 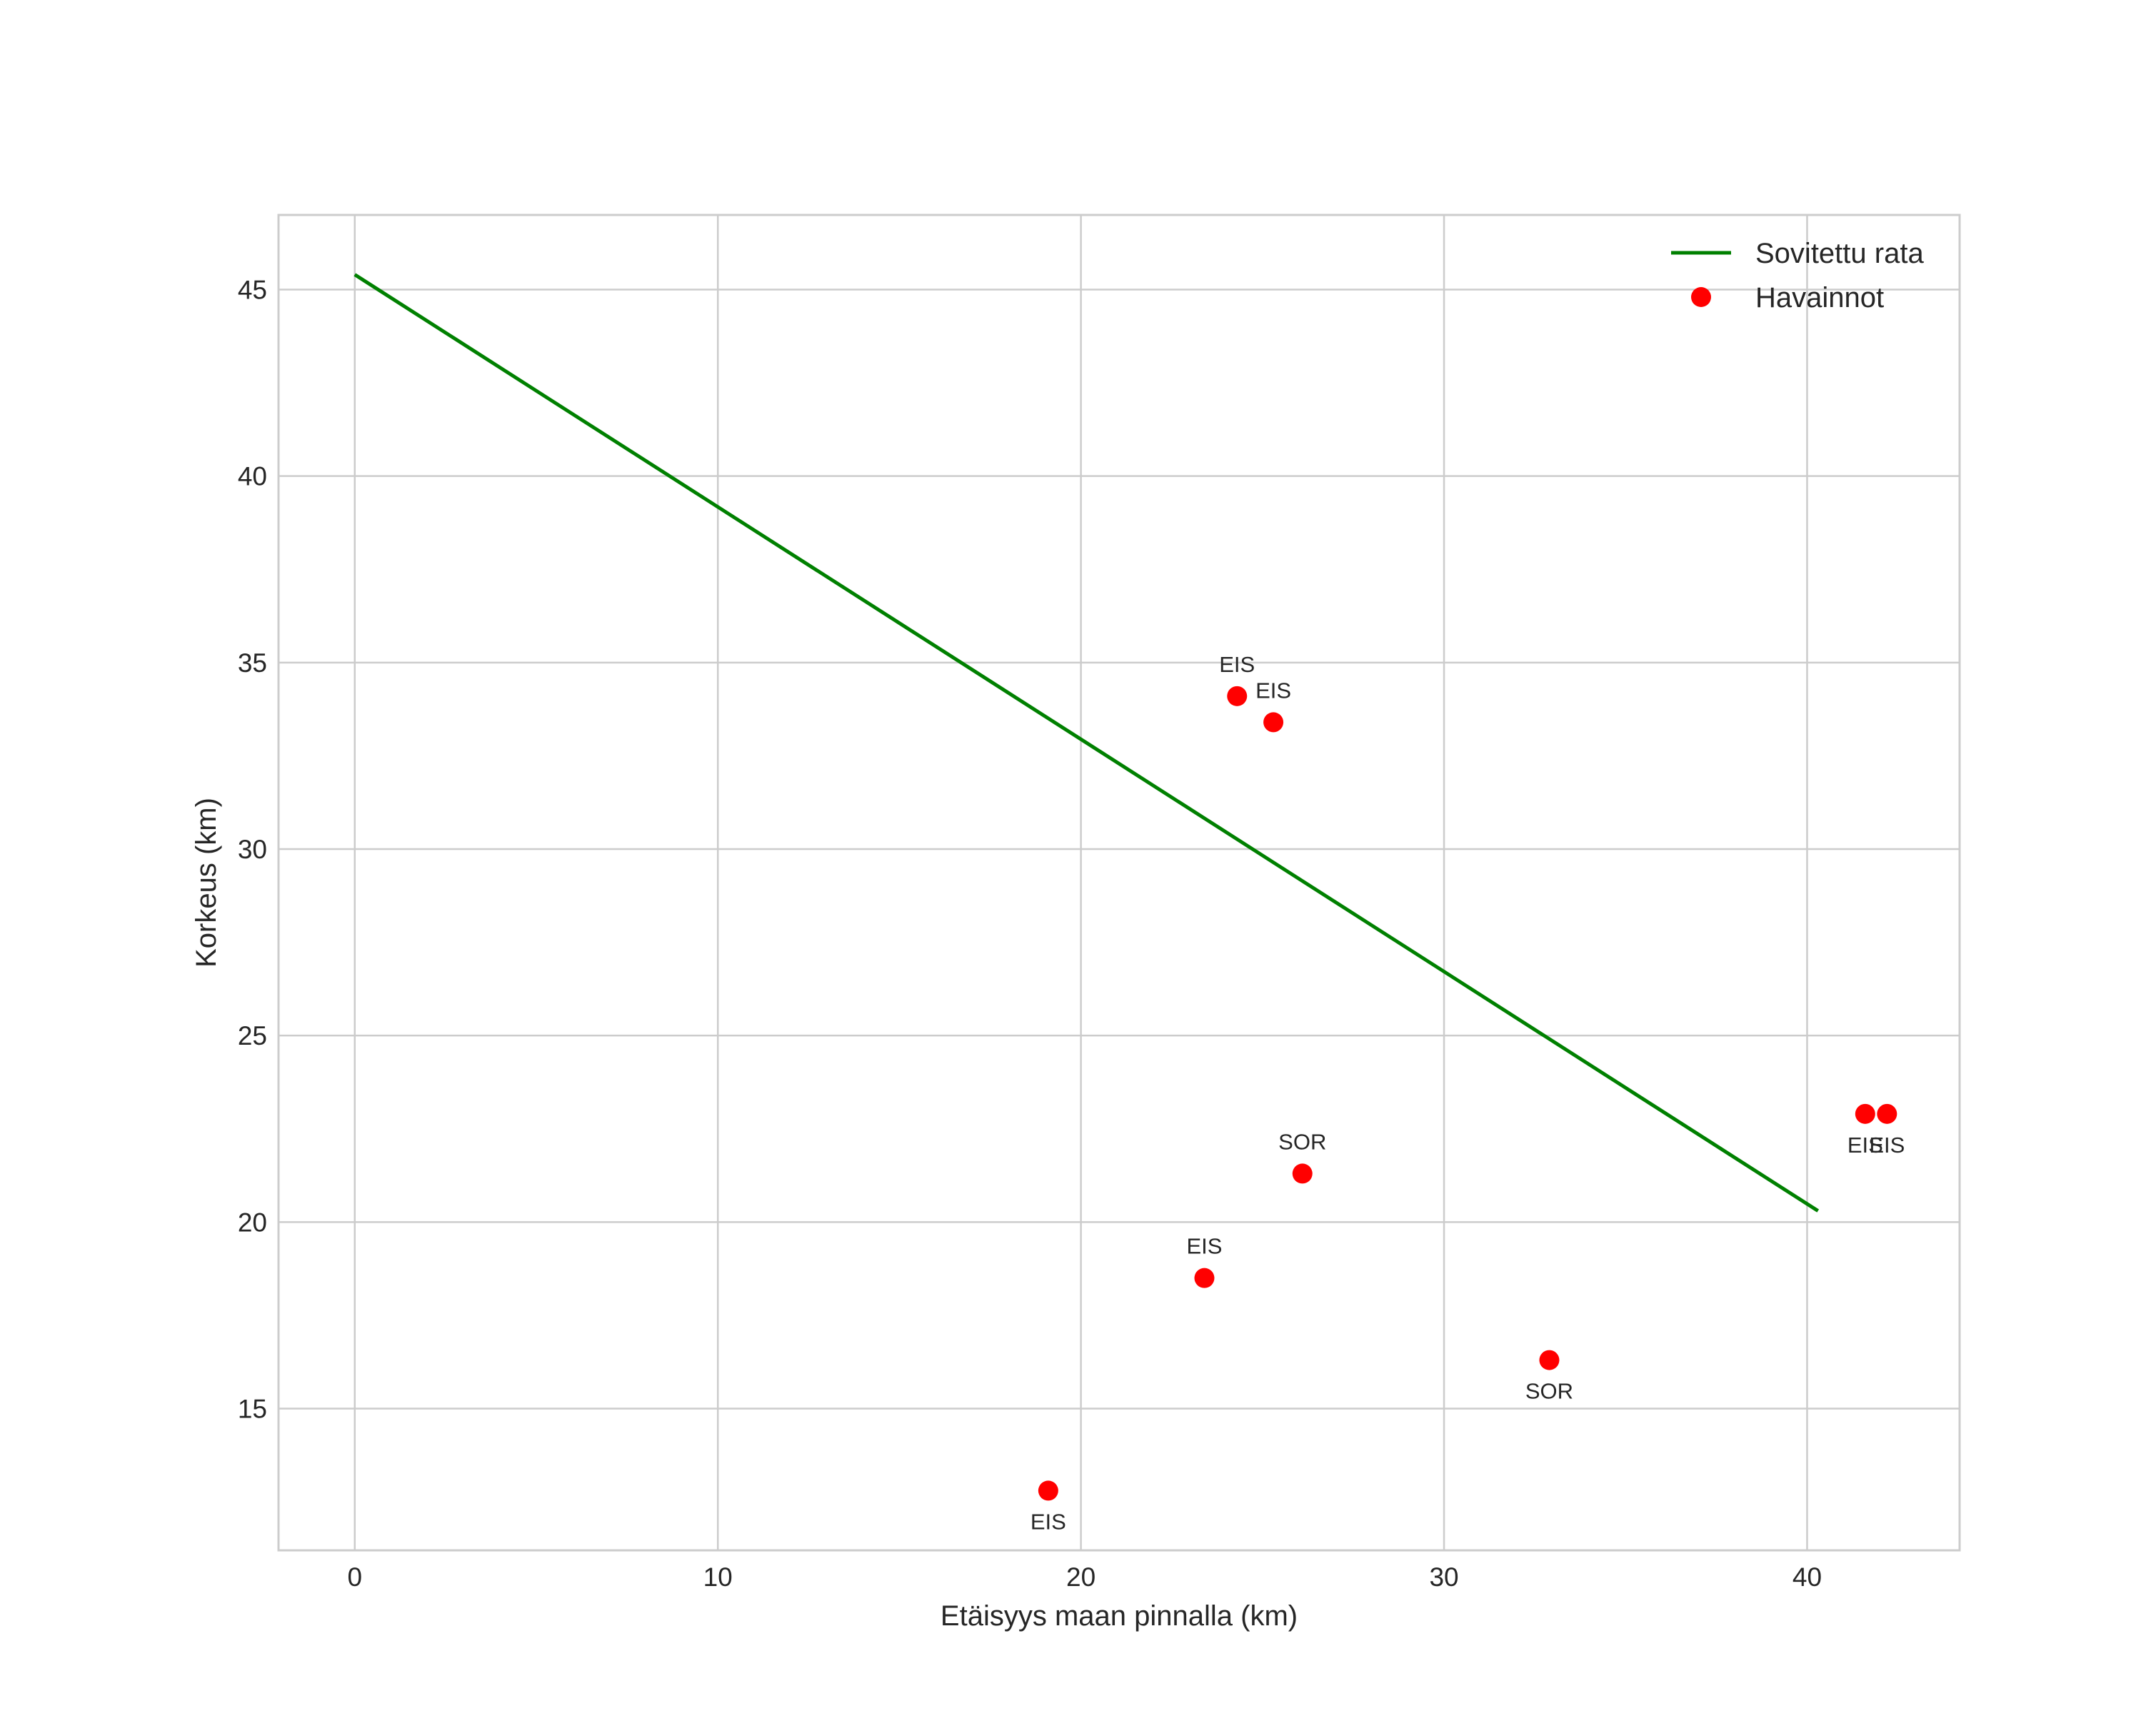 I want to click on y-tick-label: 25, so click(x=252, y=1035).